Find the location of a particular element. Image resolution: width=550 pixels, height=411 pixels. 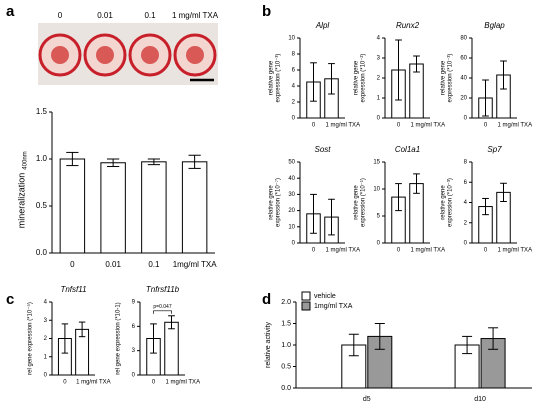

y-tick-label: 30 is located at coordinates (291, 195).